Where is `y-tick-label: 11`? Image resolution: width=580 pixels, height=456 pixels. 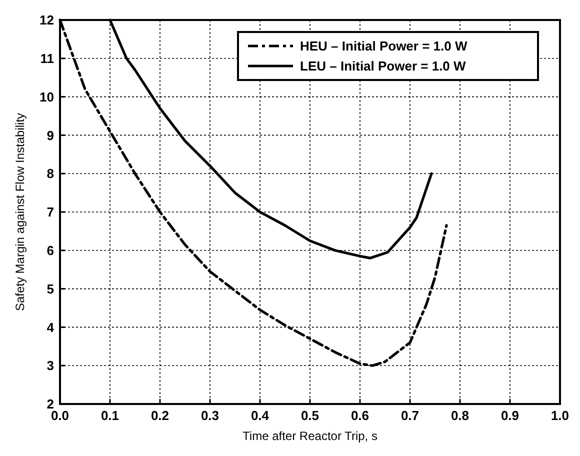
y-tick-label: 11 is located at coordinates (47, 58).